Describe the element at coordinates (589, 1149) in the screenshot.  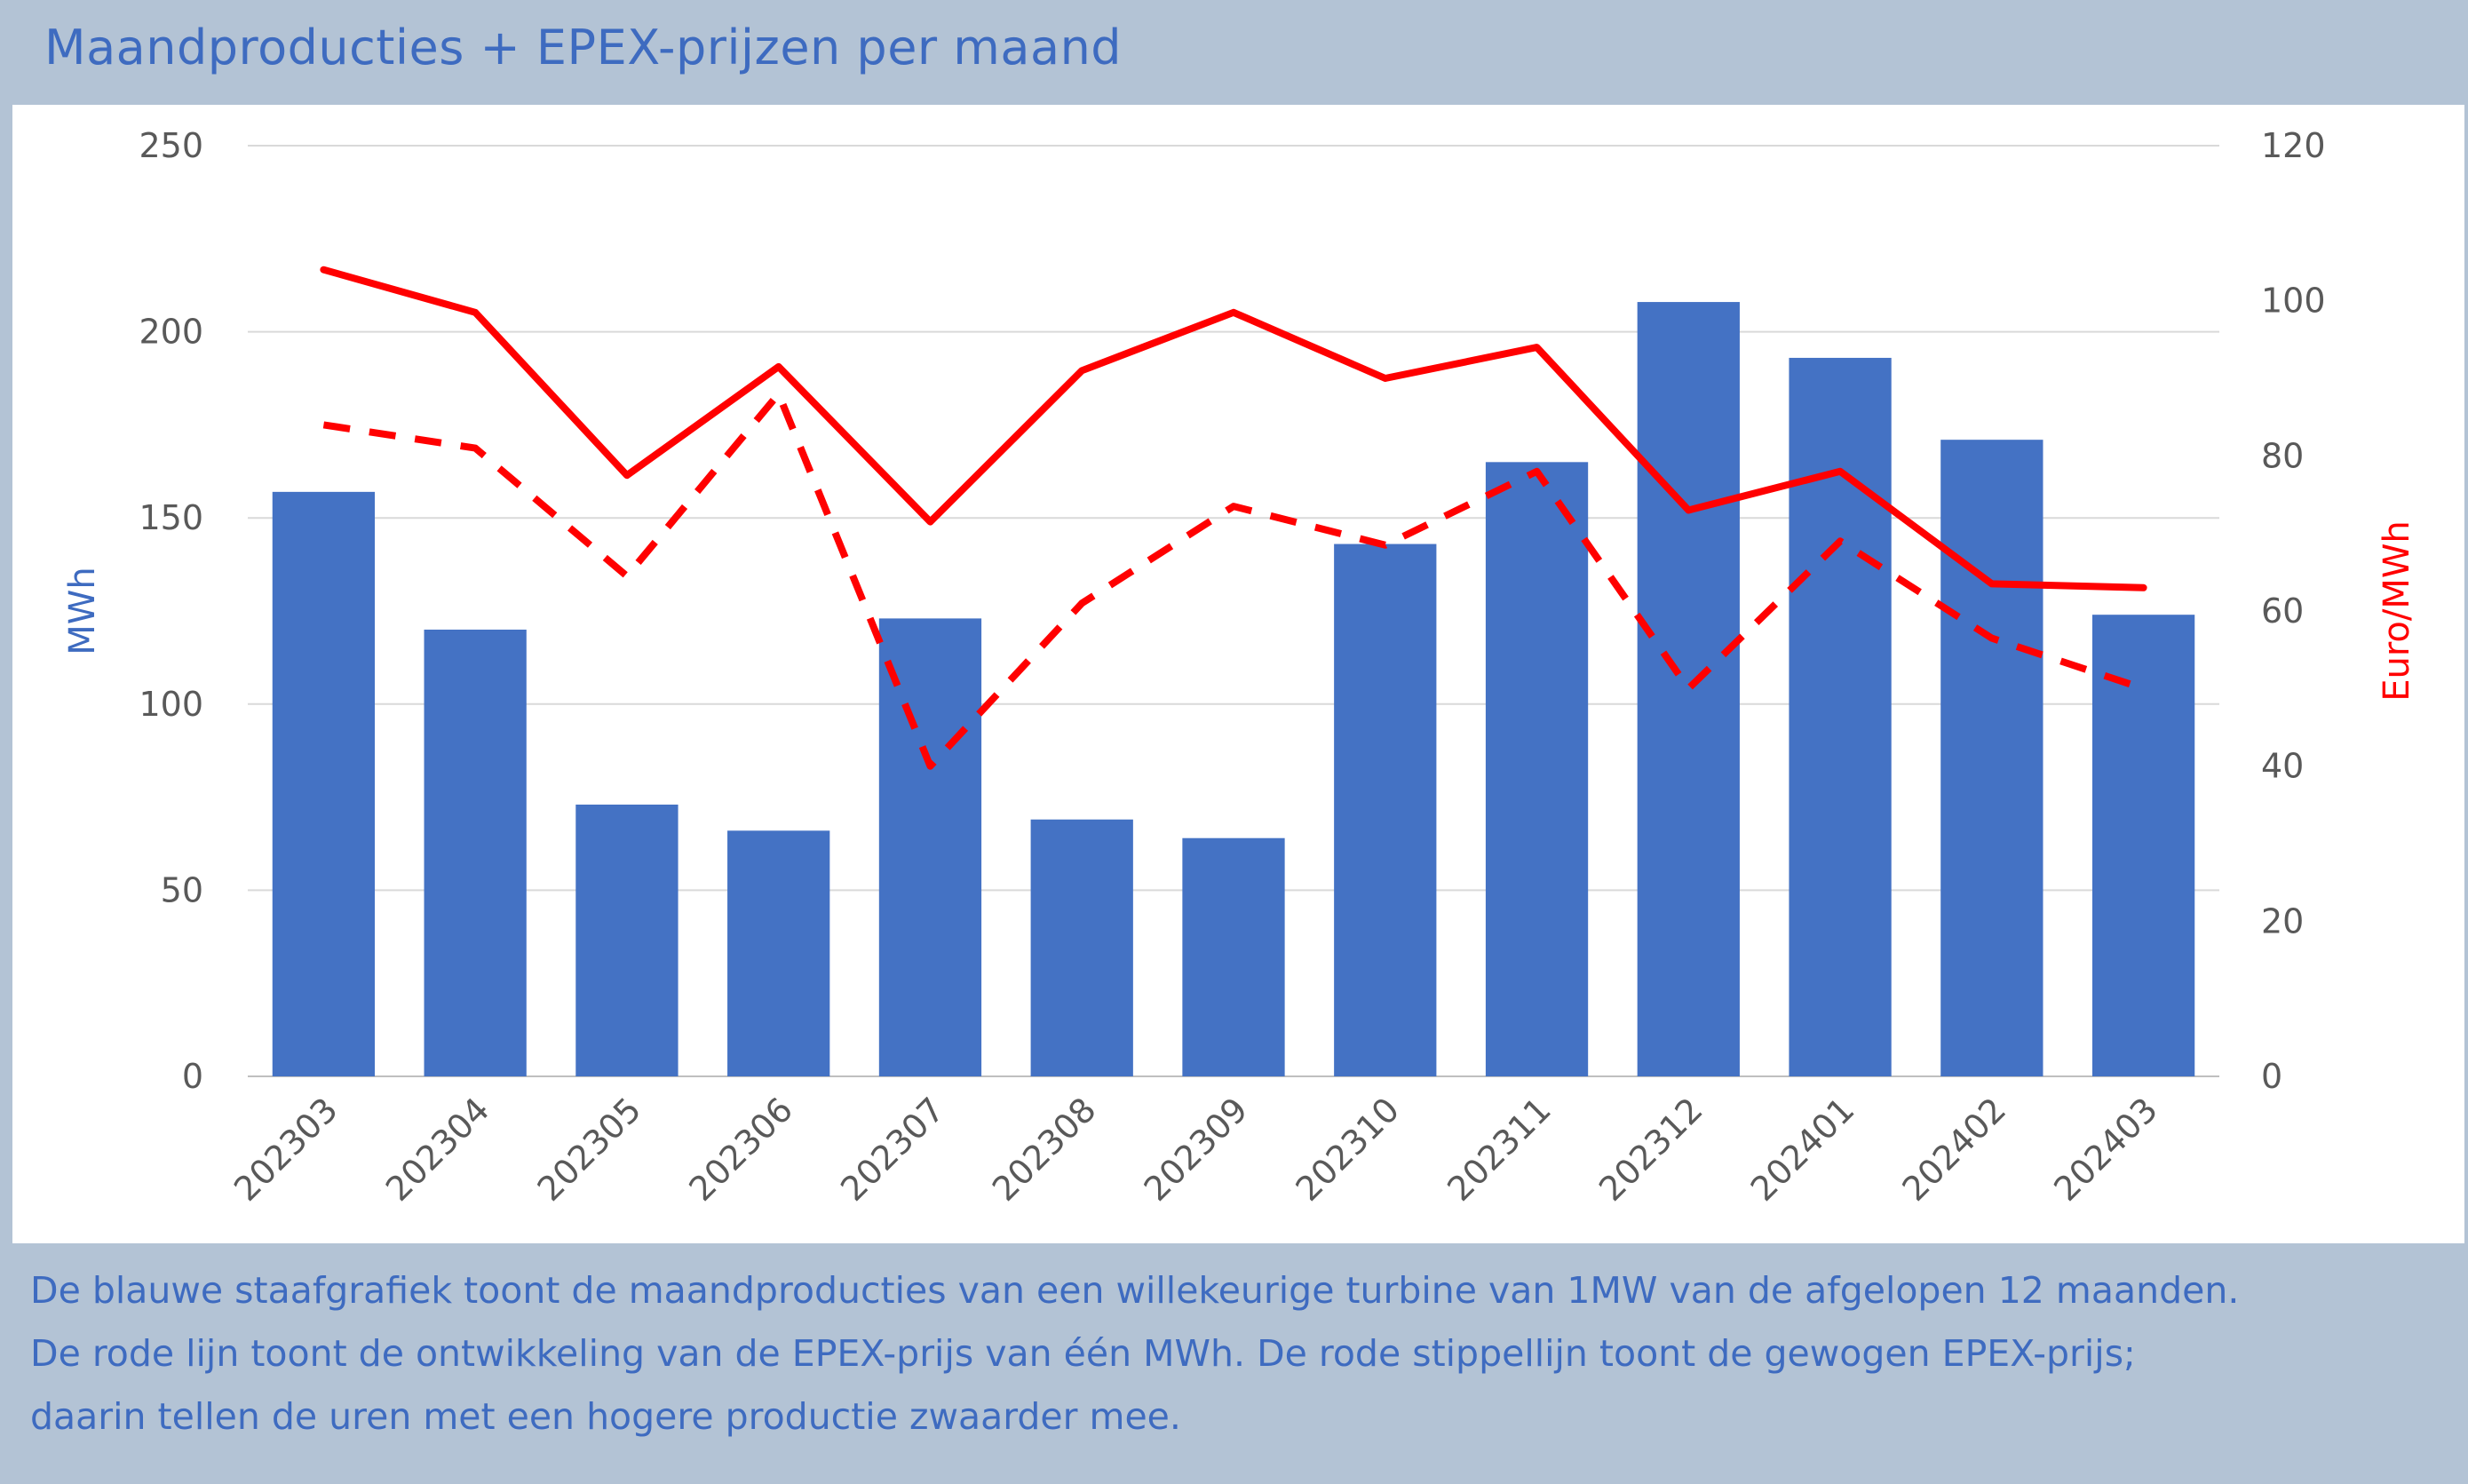
I see `x-tick-label: 202305` at that location.